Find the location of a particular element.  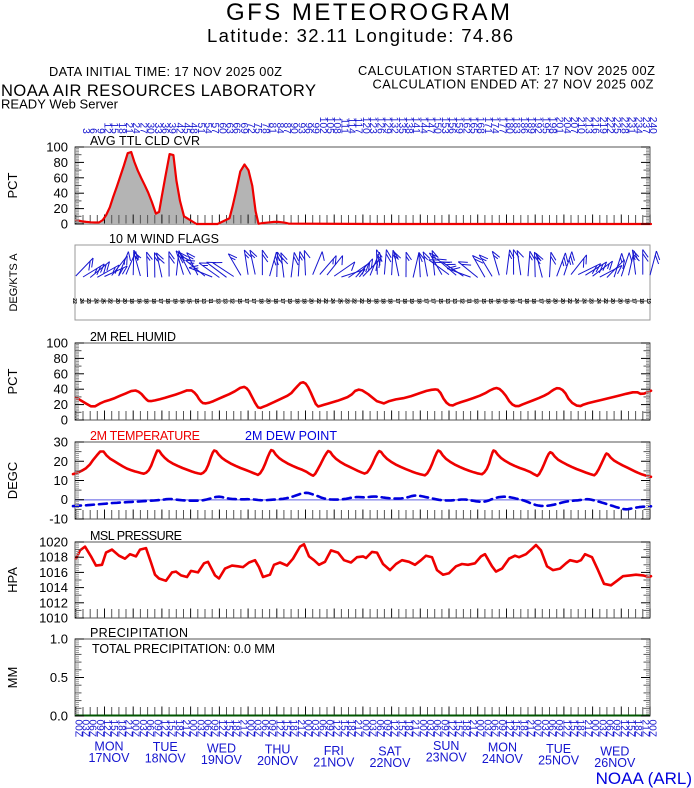

svg-text: 33 is located at coordinates (157, 128).